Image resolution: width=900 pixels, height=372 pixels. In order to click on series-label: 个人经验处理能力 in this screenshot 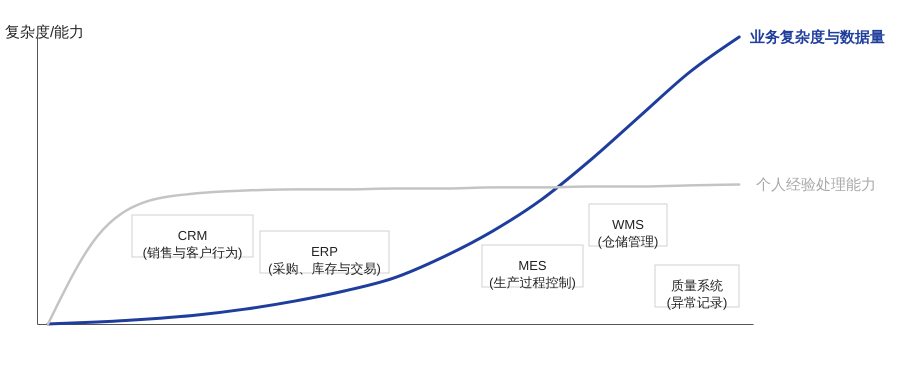, I will do `click(816, 185)`.